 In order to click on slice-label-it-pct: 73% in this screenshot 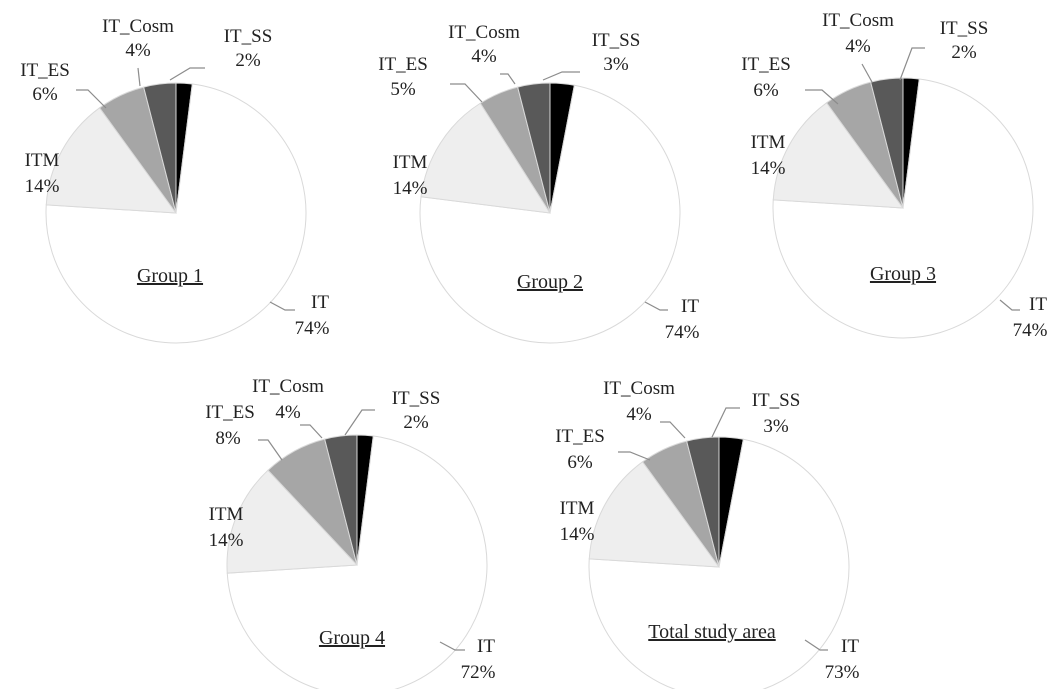, I will do `click(842, 672)`.